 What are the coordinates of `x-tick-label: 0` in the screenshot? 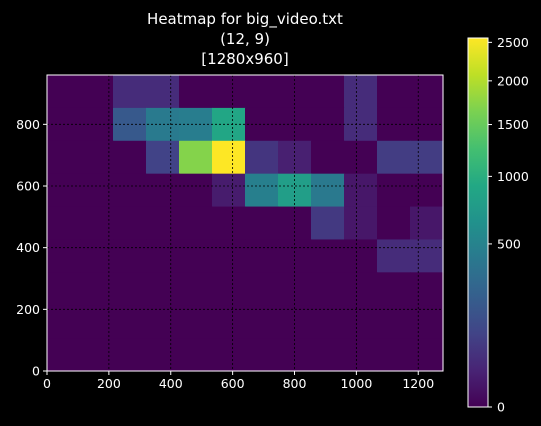 It's located at (47, 383).